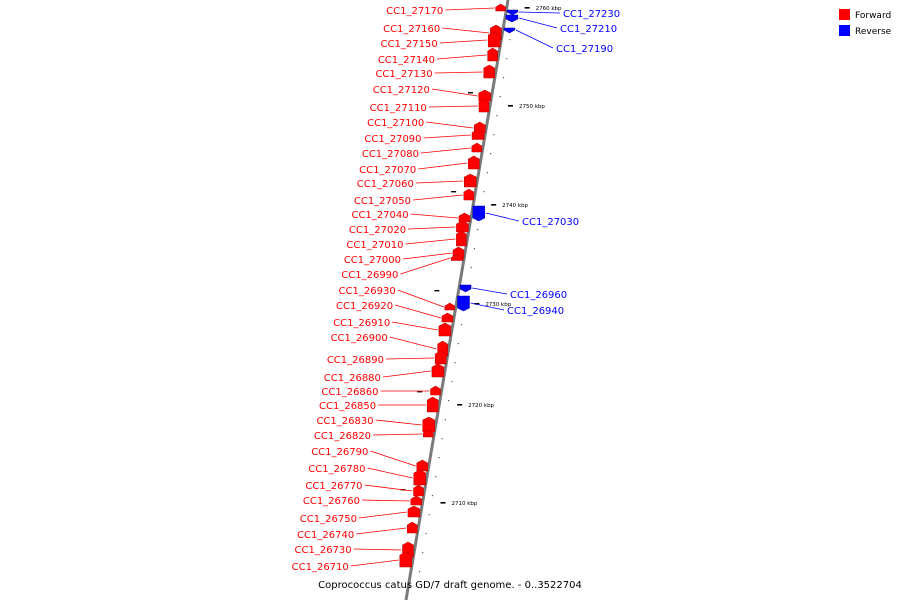 The height and width of the screenshot is (600, 900). I want to click on reverse-gene-label: CC1_27190, so click(584, 49).